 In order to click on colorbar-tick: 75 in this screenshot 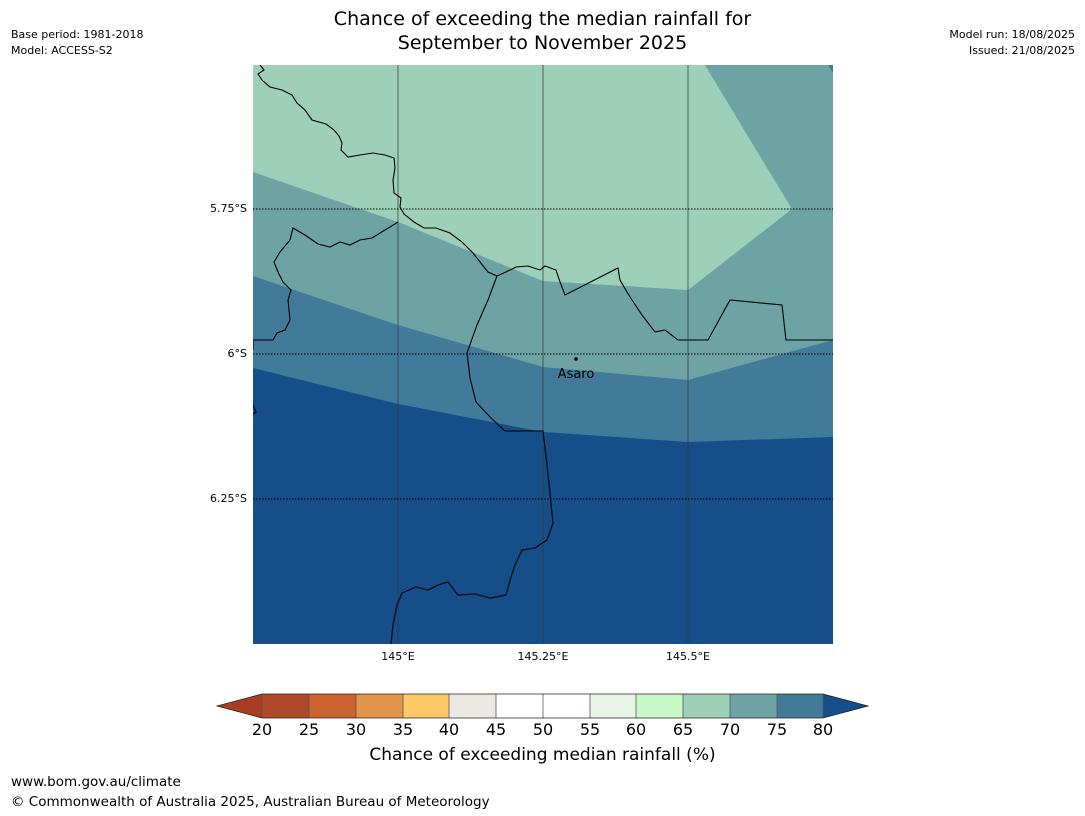, I will do `click(777, 729)`.